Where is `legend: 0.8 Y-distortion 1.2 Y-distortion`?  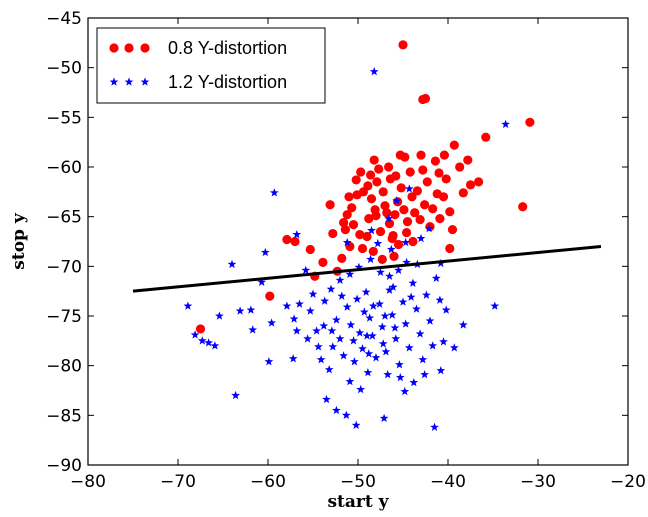 legend: 0.8 Y-distortion 1.2 Y-distortion is located at coordinates (211, 65).